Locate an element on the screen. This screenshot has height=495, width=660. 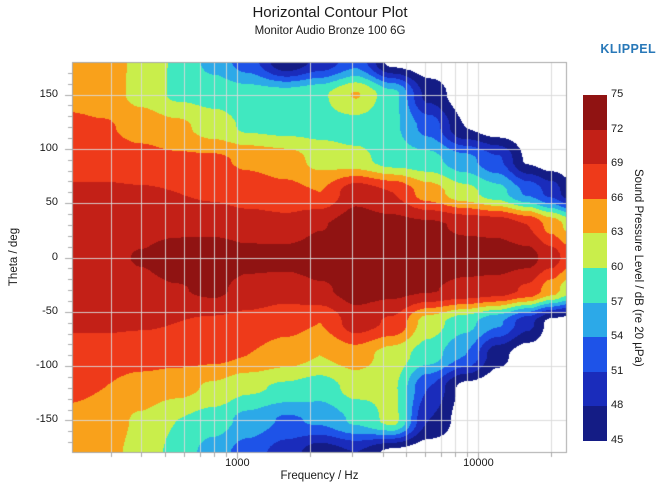
y-tick-label: -50 is located at coordinates (50, 310).